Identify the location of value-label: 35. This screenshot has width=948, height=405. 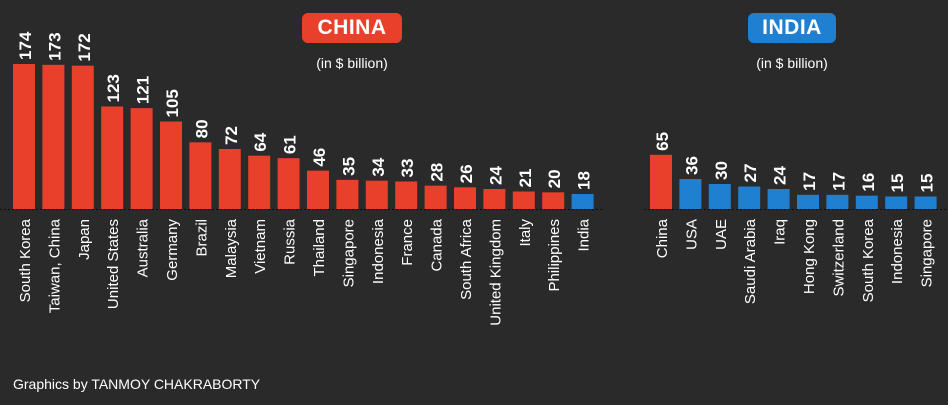
(348, 166).